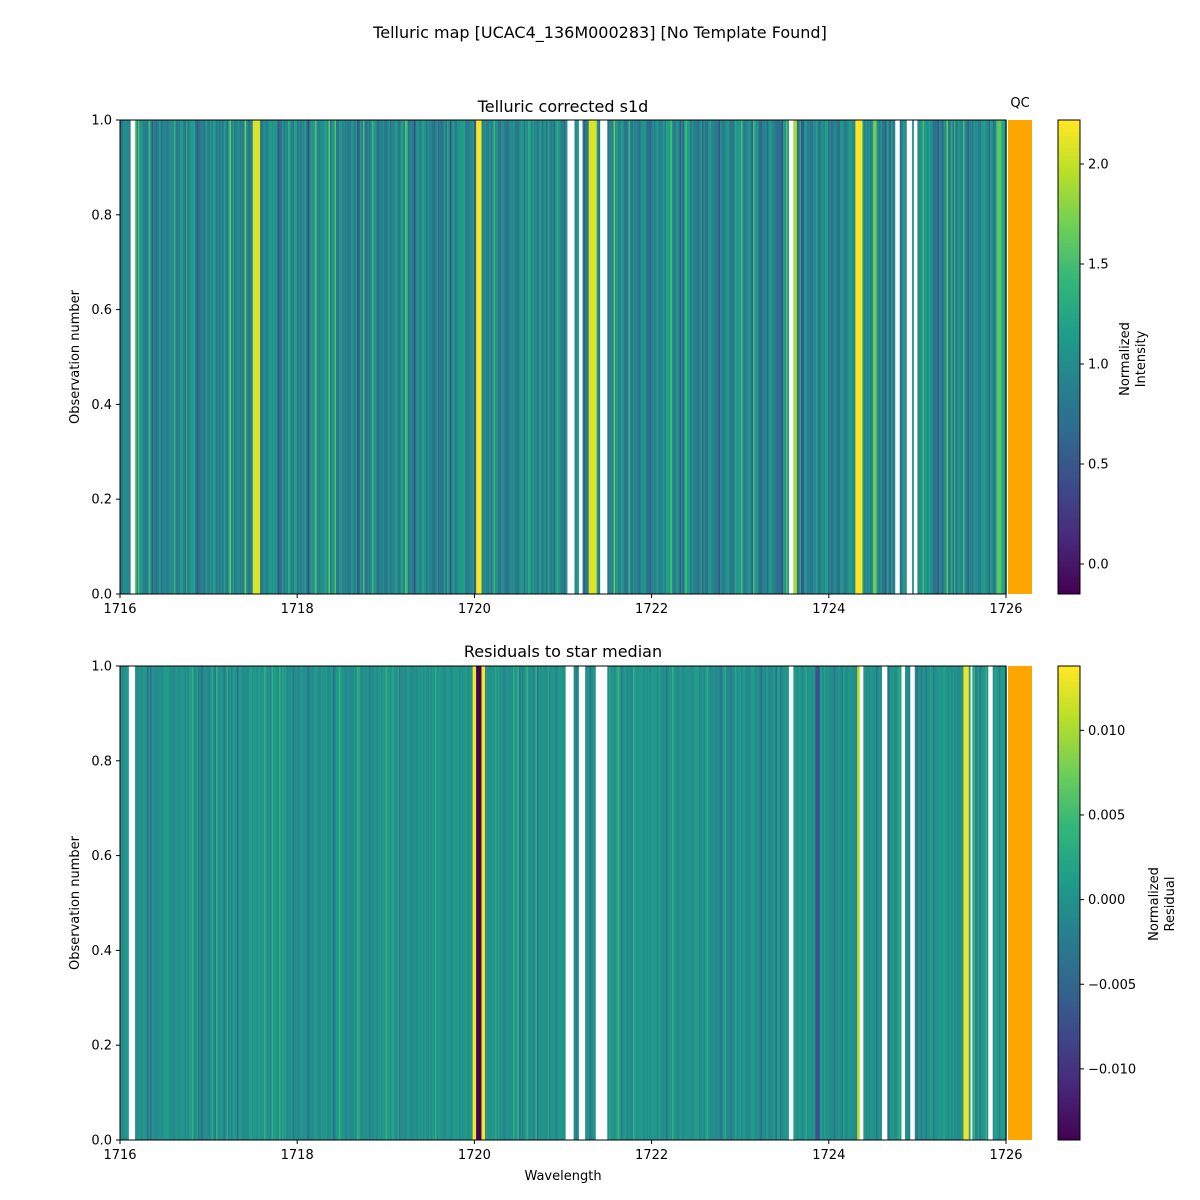  What do you see at coordinates (101, 405) in the screenshot?
I see `y-tick-label: 0.4` at bounding box center [101, 405].